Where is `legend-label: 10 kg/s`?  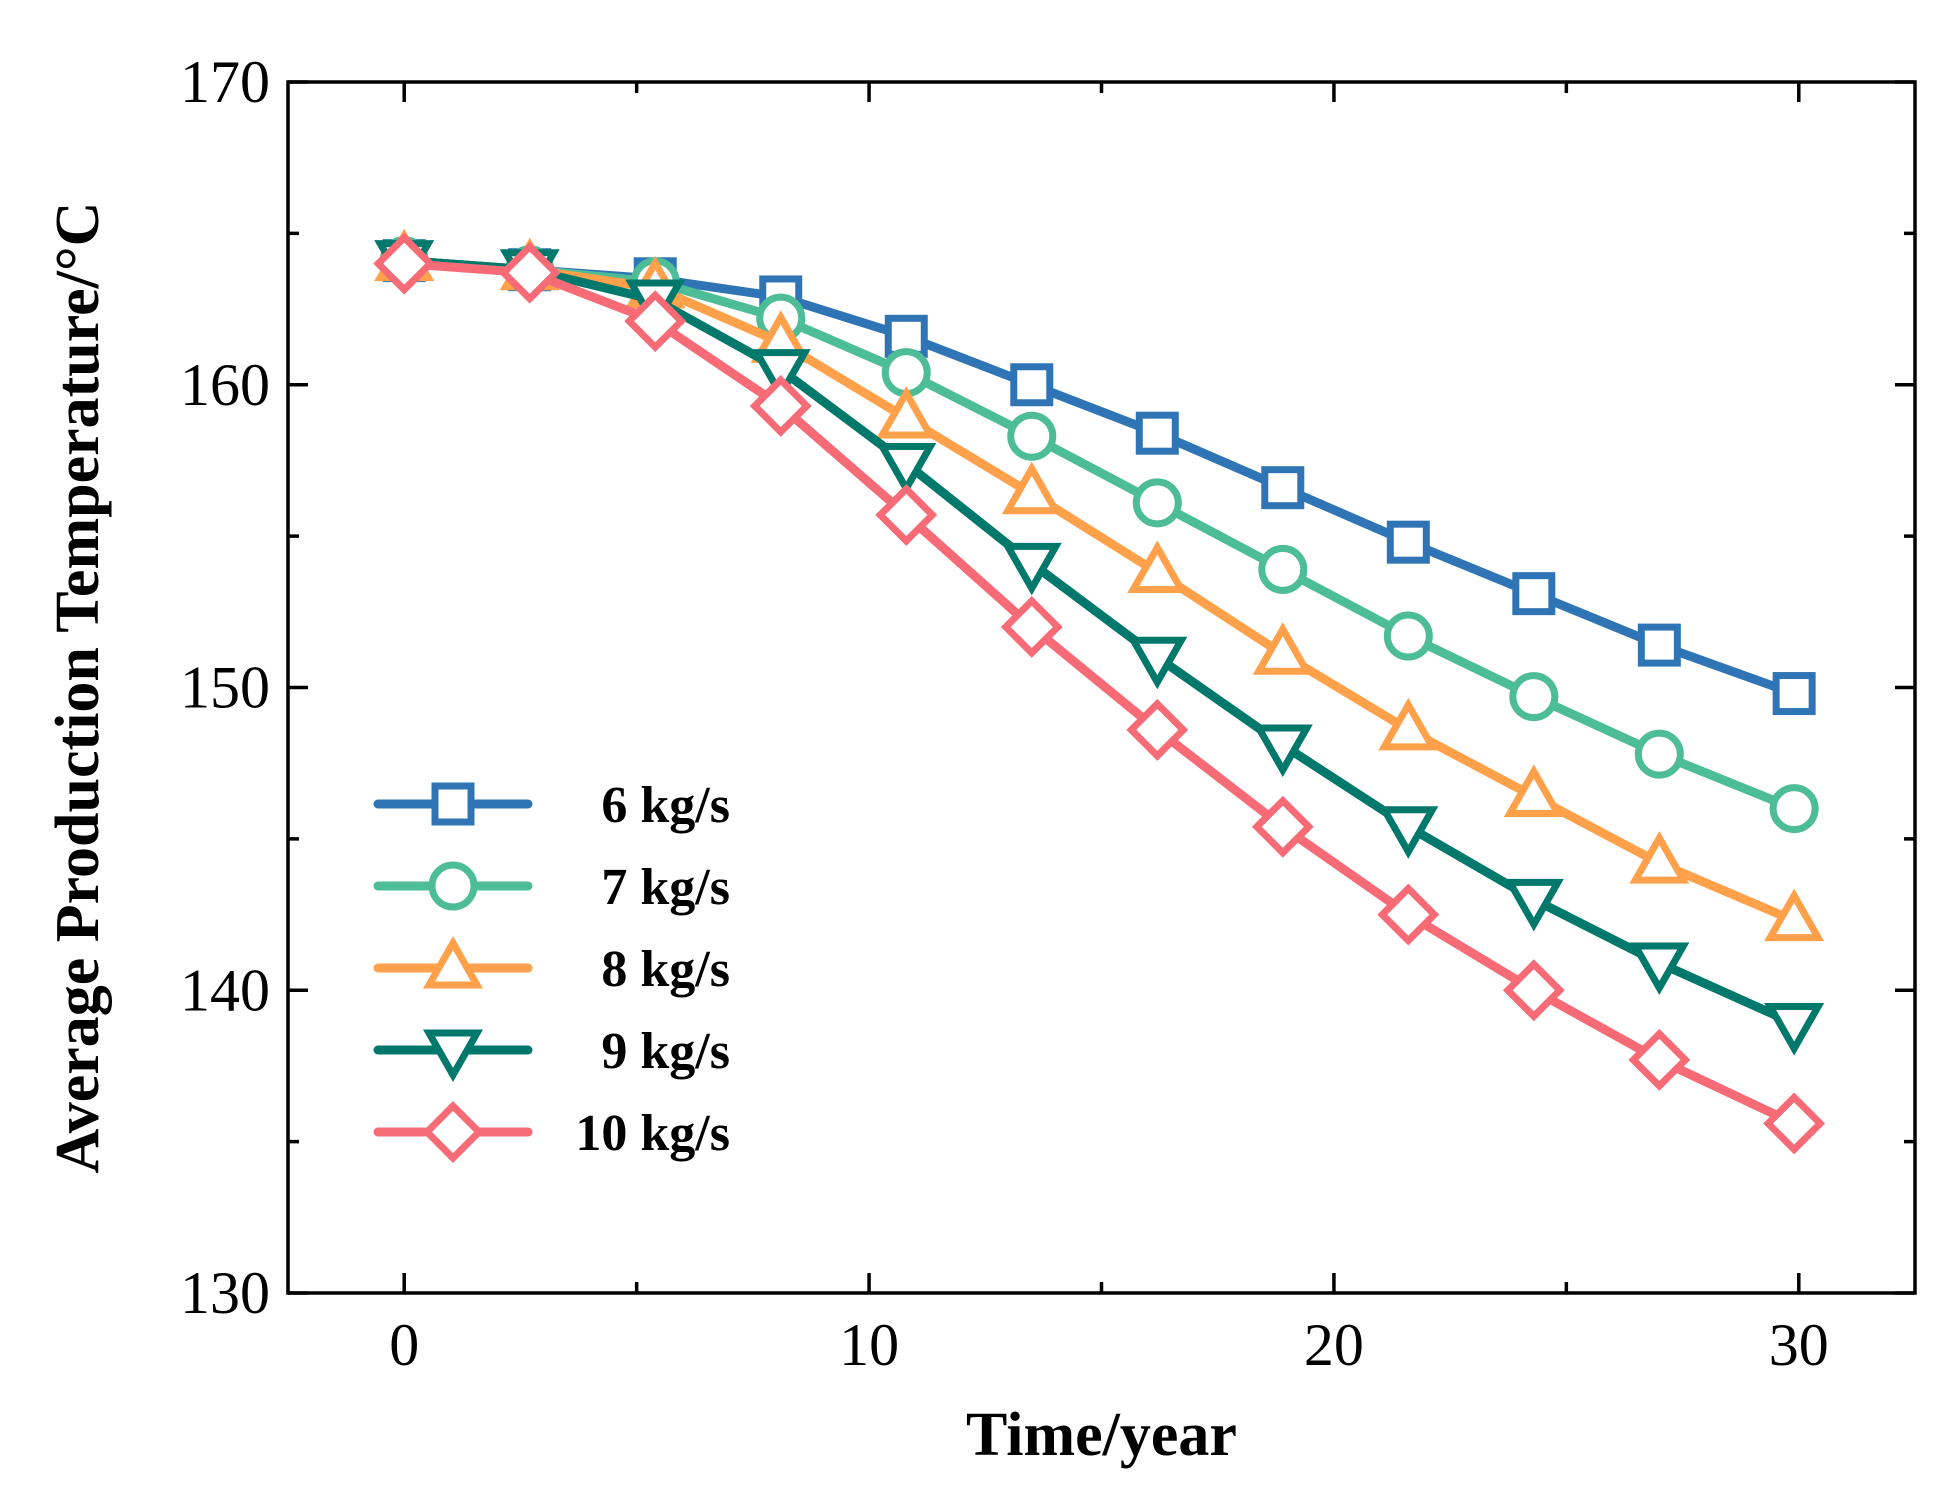 legend-label: 10 kg/s is located at coordinates (652, 1133).